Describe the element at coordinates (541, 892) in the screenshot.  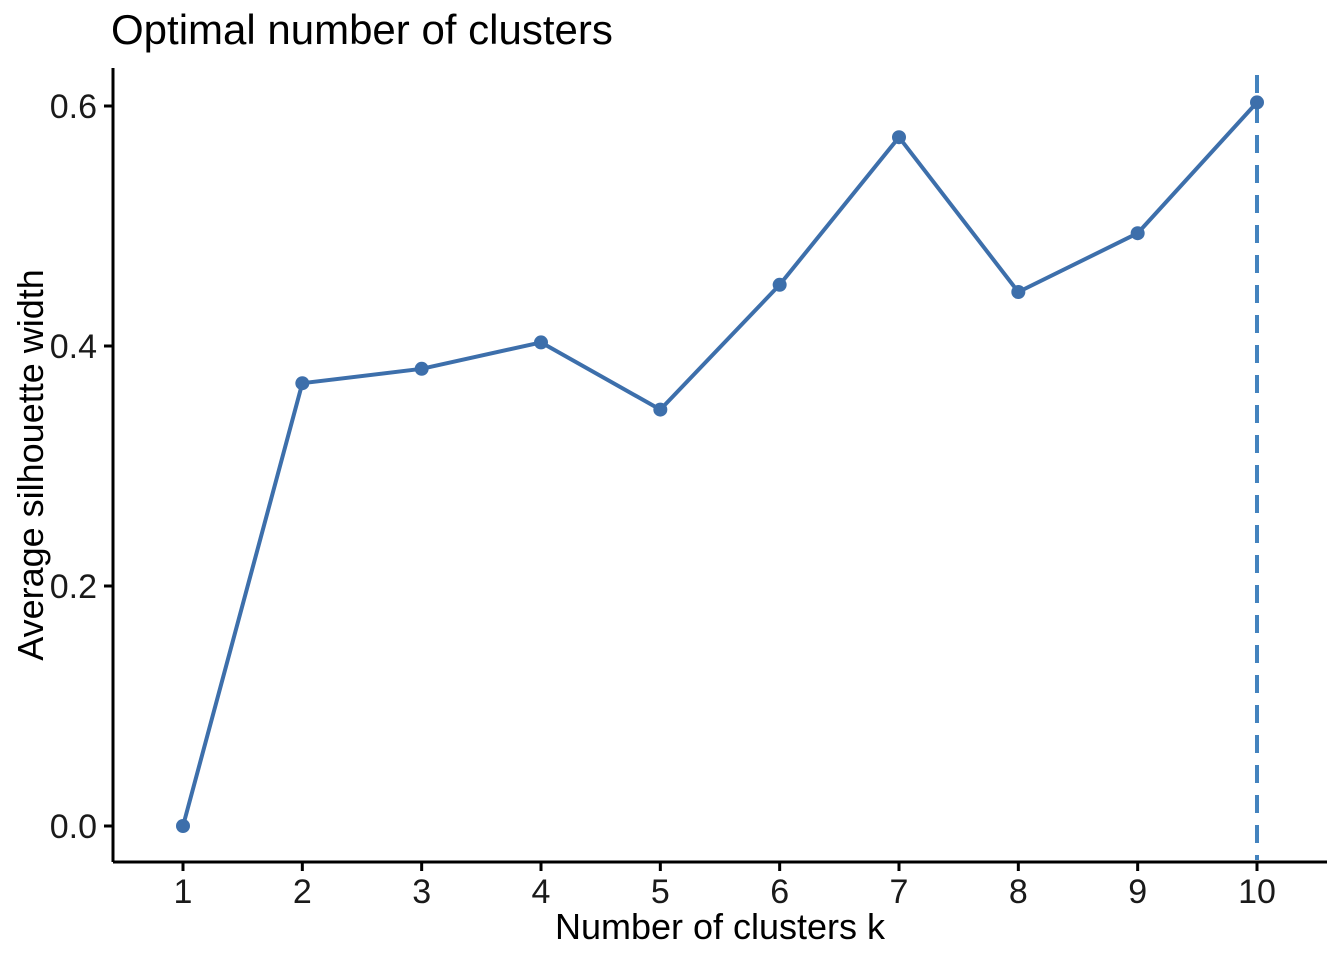
I see `x-tick-label: 4` at that location.